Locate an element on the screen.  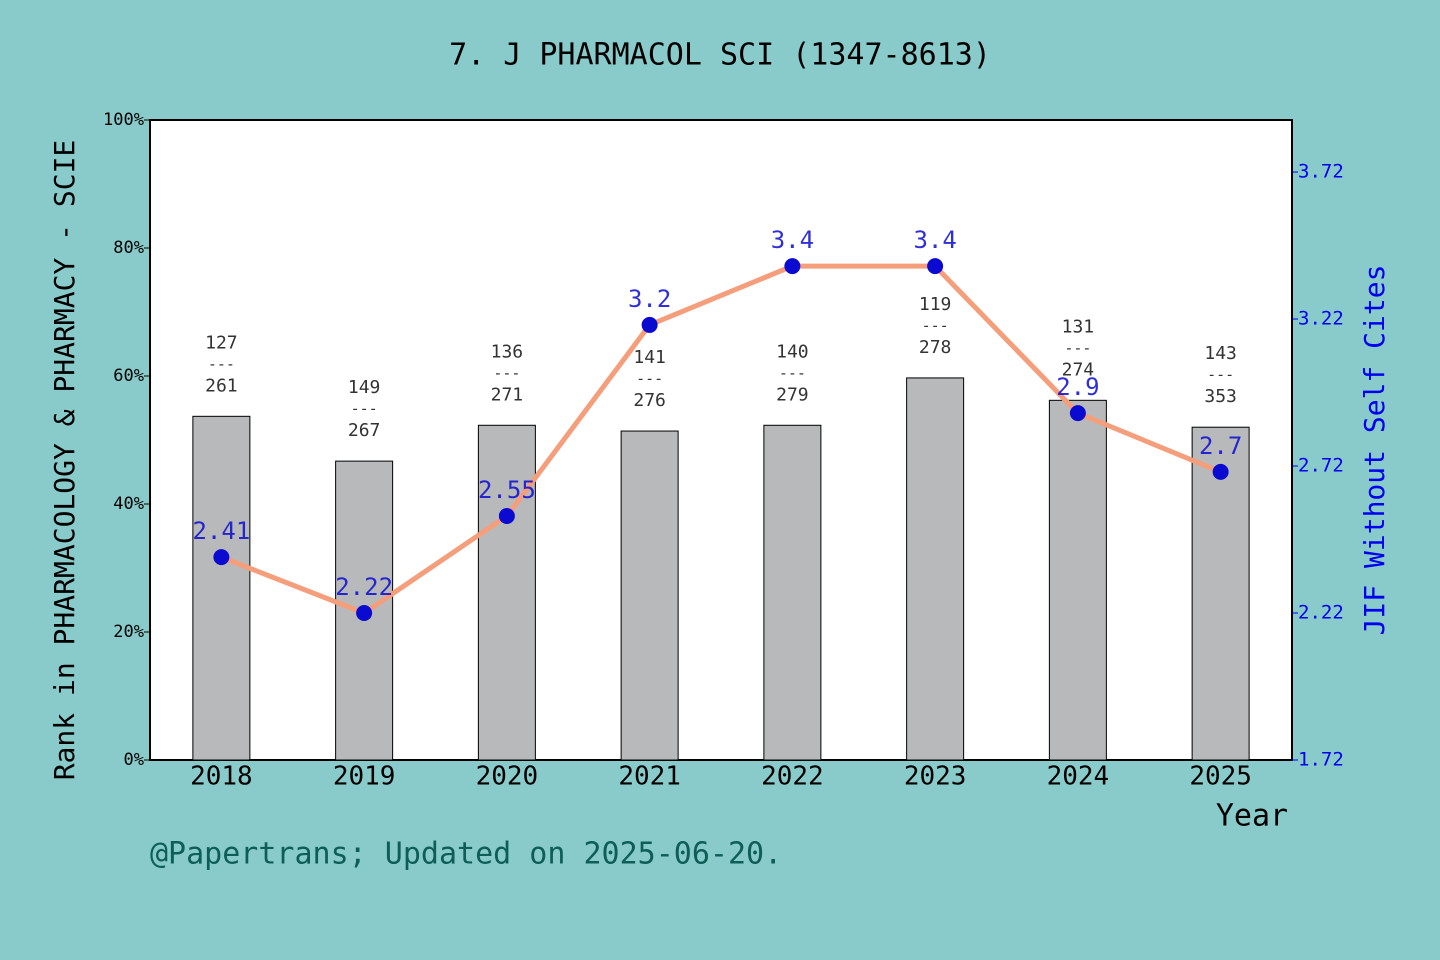
bar-label-total: 279 is located at coordinates (792, 394).